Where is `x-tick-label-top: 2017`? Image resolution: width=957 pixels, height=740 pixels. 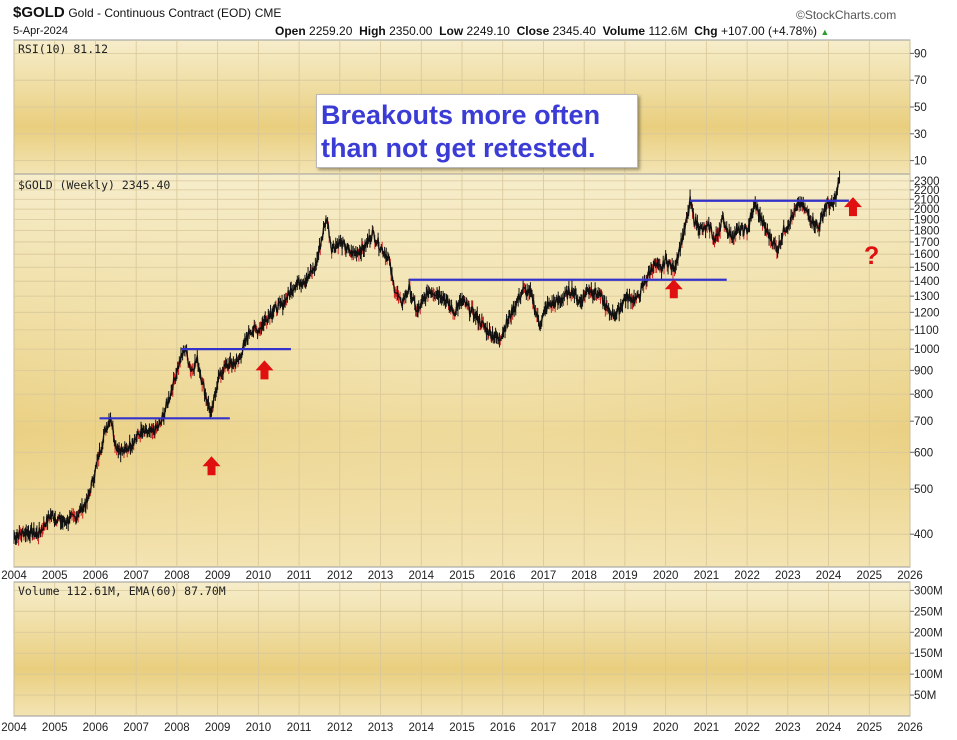
x-tick-label-top: 2017 is located at coordinates (544, 576).